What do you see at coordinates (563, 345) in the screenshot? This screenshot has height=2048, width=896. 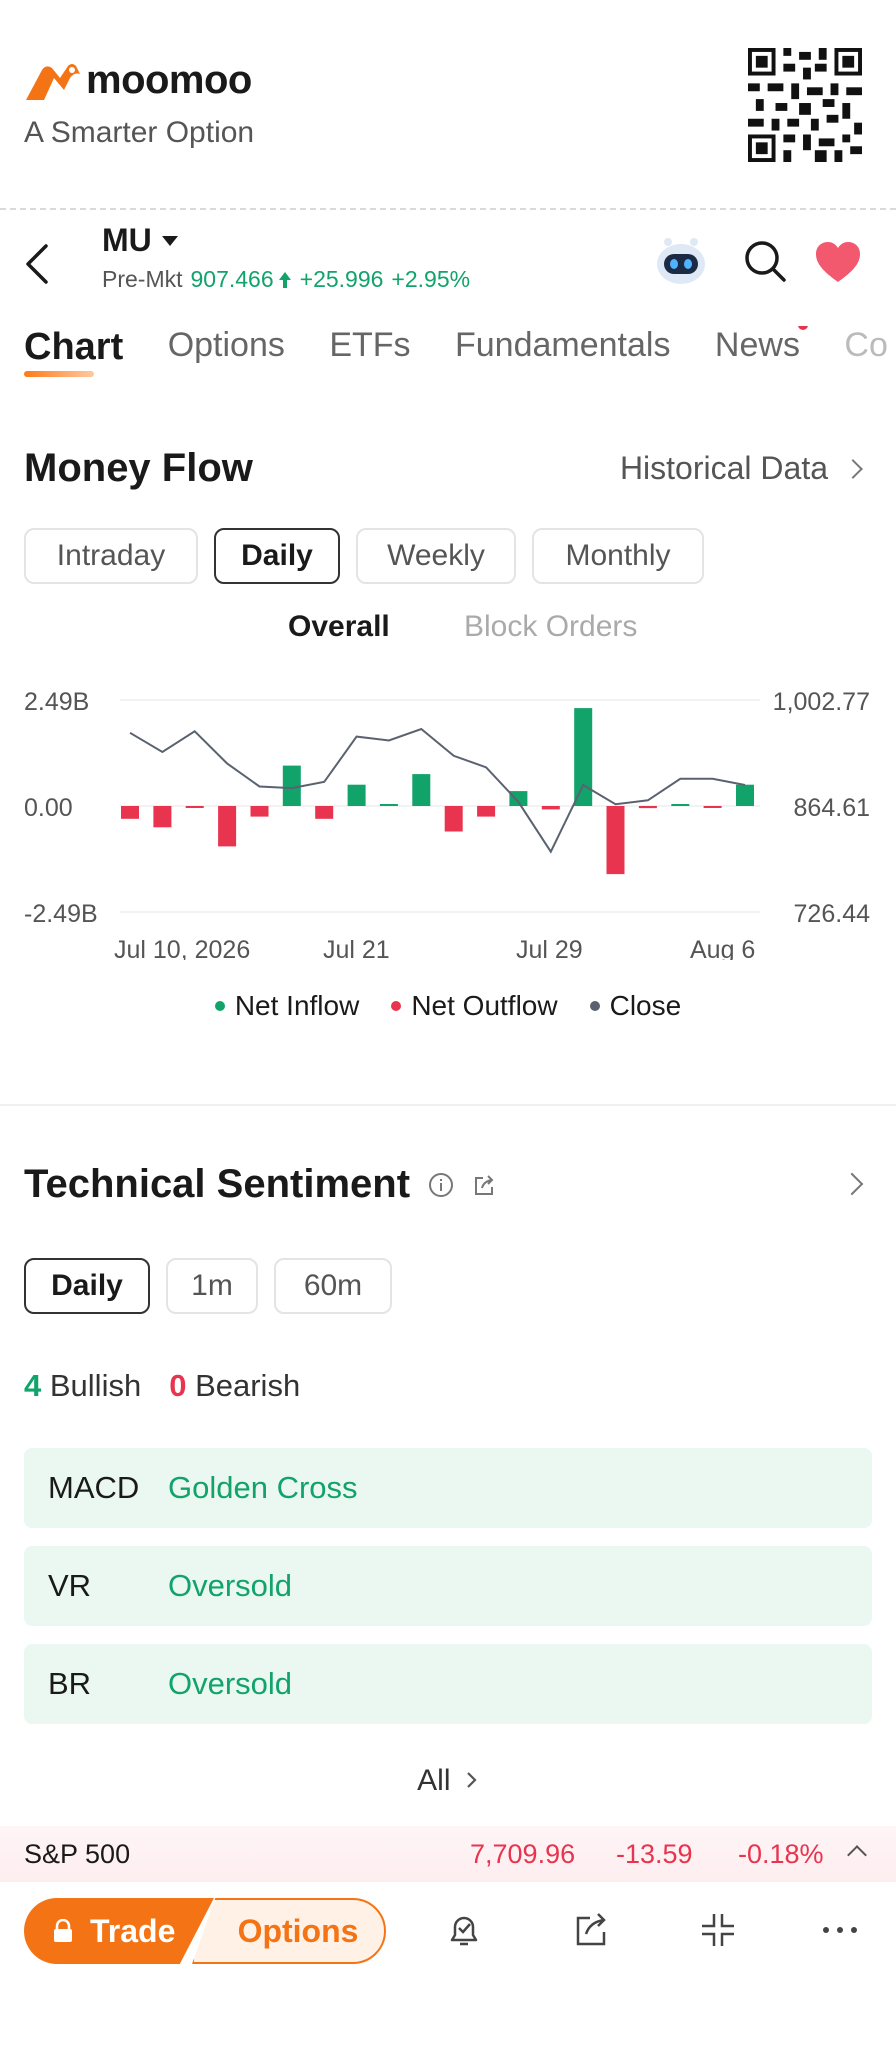 I see `tab-fundamentals: Fundamentals` at bounding box center [563, 345].